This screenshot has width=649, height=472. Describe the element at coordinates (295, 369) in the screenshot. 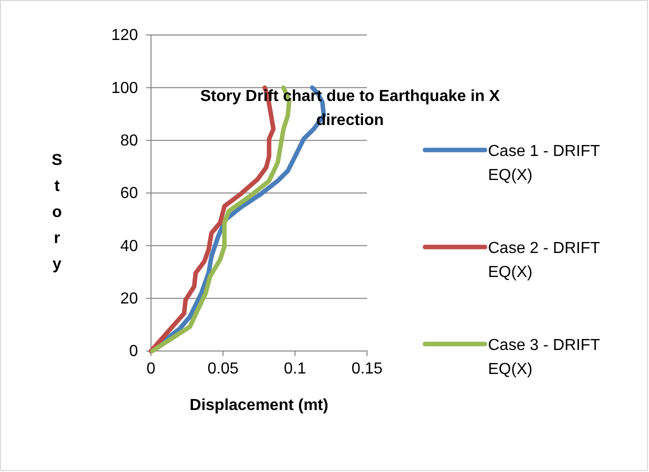

I see `x-tick-label: 0.1` at that location.